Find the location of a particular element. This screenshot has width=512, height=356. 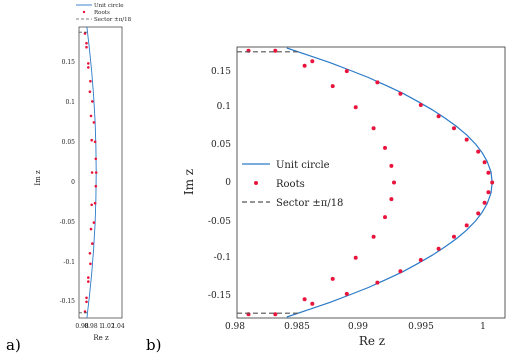

plot-marks is located at coordinates (88, 172).